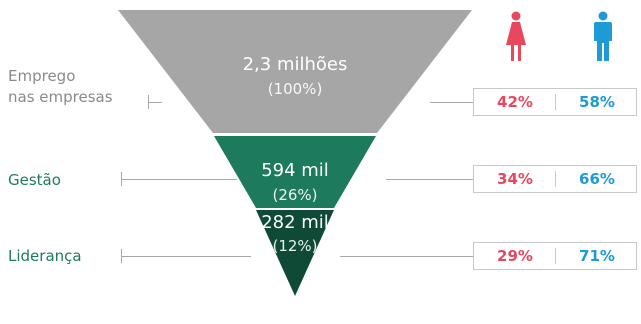 The width and height of the screenshot is (641, 324). Describe the element at coordinates (515, 102) in the screenshot. I see `pct-female-emprego: 42%` at that location.